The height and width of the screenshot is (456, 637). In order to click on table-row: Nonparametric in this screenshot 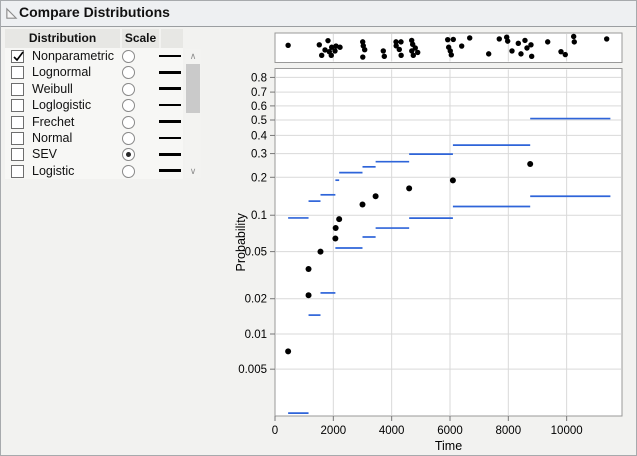, I will do `click(94, 56)`.